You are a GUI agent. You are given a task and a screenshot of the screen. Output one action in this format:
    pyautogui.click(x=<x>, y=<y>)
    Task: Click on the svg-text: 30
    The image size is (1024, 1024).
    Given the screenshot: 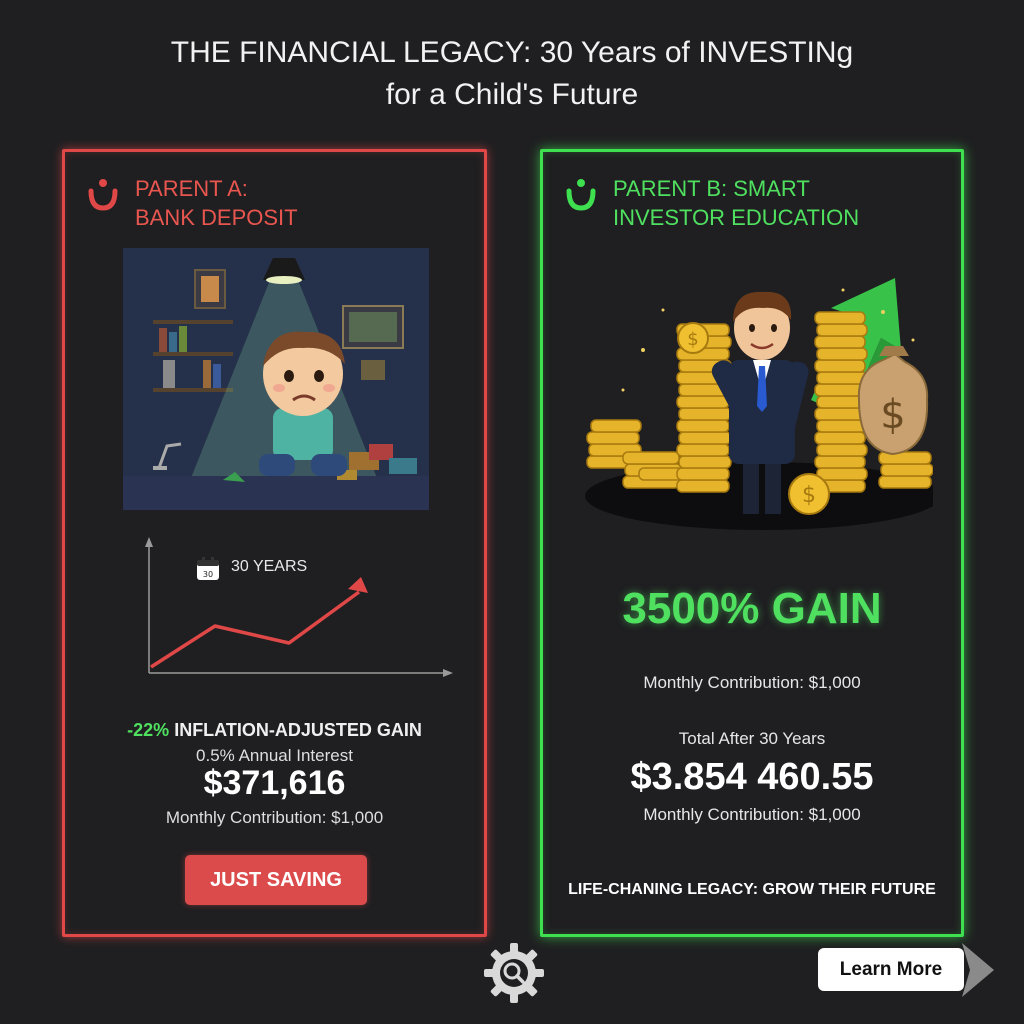 What is the action you would take?
    pyautogui.click(x=208, y=574)
    